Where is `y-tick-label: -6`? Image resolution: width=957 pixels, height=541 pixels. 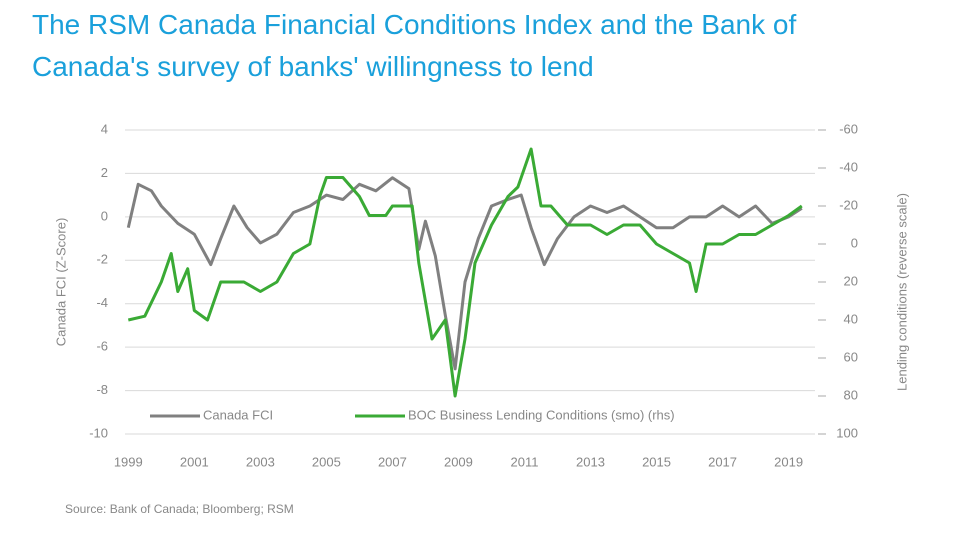 y-tick-label: -6 is located at coordinates (102, 346).